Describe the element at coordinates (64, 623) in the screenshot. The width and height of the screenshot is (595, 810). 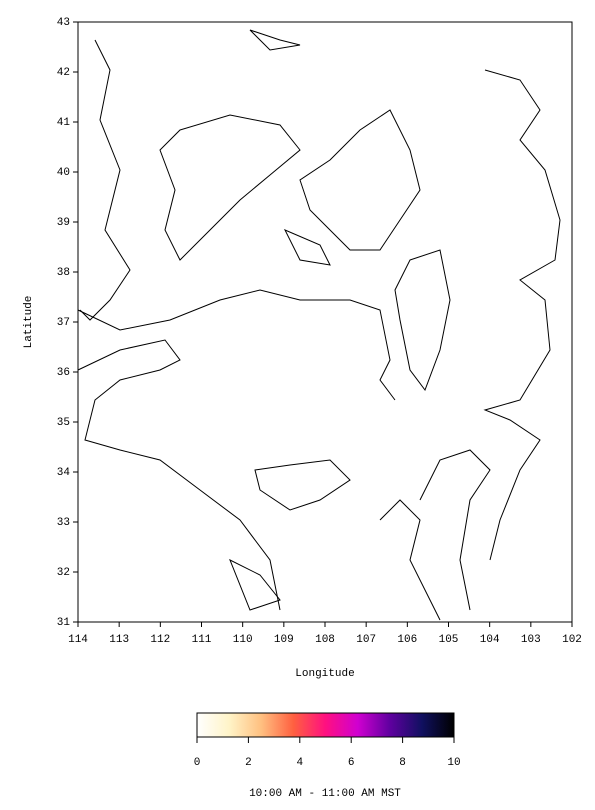
I see `y-tick-label: 31` at that location.